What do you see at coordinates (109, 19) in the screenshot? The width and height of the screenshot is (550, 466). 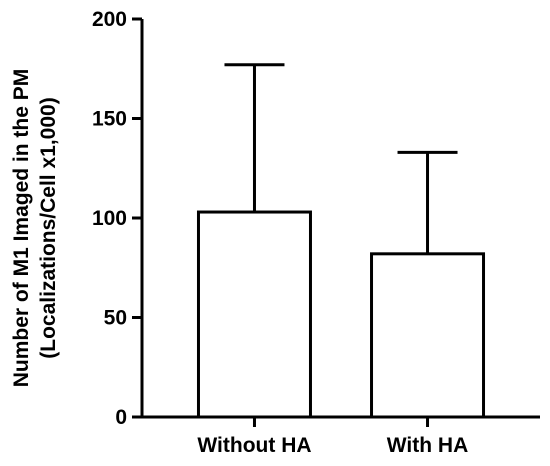 I see `y-tick-label: 200` at bounding box center [109, 19].